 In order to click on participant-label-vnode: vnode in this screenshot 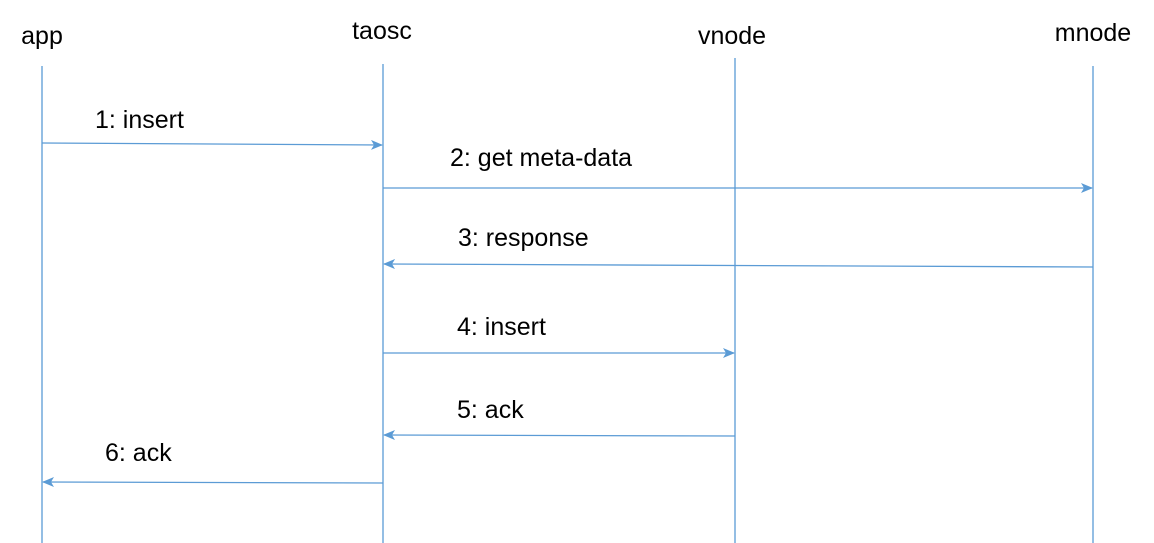, I will do `click(732, 36)`.